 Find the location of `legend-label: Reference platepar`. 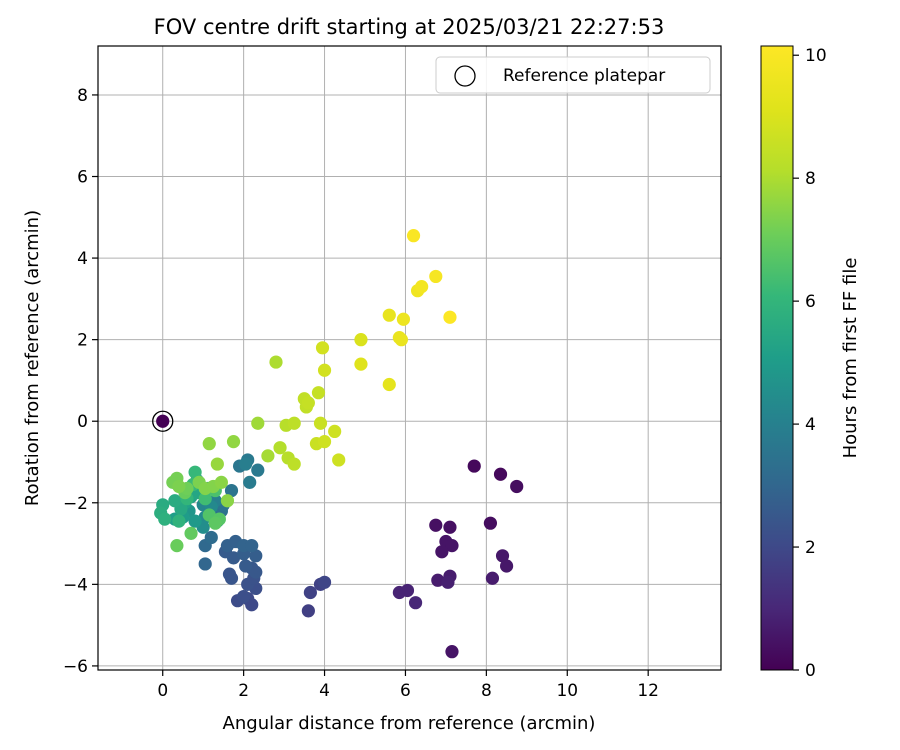

legend-label: Reference platepar is located at coordinates (584, 76).